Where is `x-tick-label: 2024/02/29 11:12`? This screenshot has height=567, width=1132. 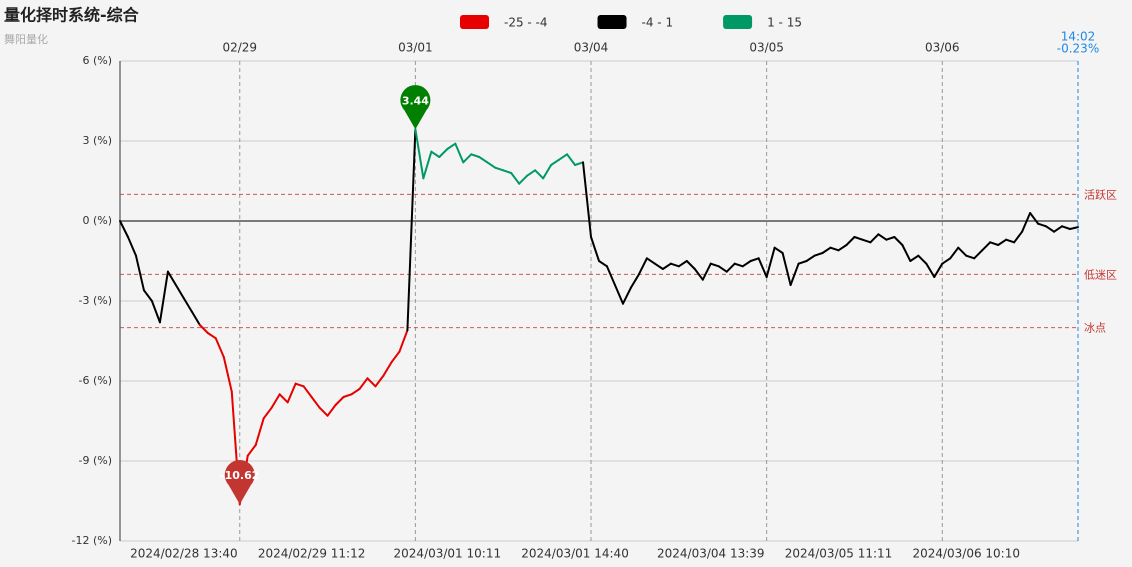
x-tick-label: 2024/02/29 11:12 is located at coordinates (312, 554).